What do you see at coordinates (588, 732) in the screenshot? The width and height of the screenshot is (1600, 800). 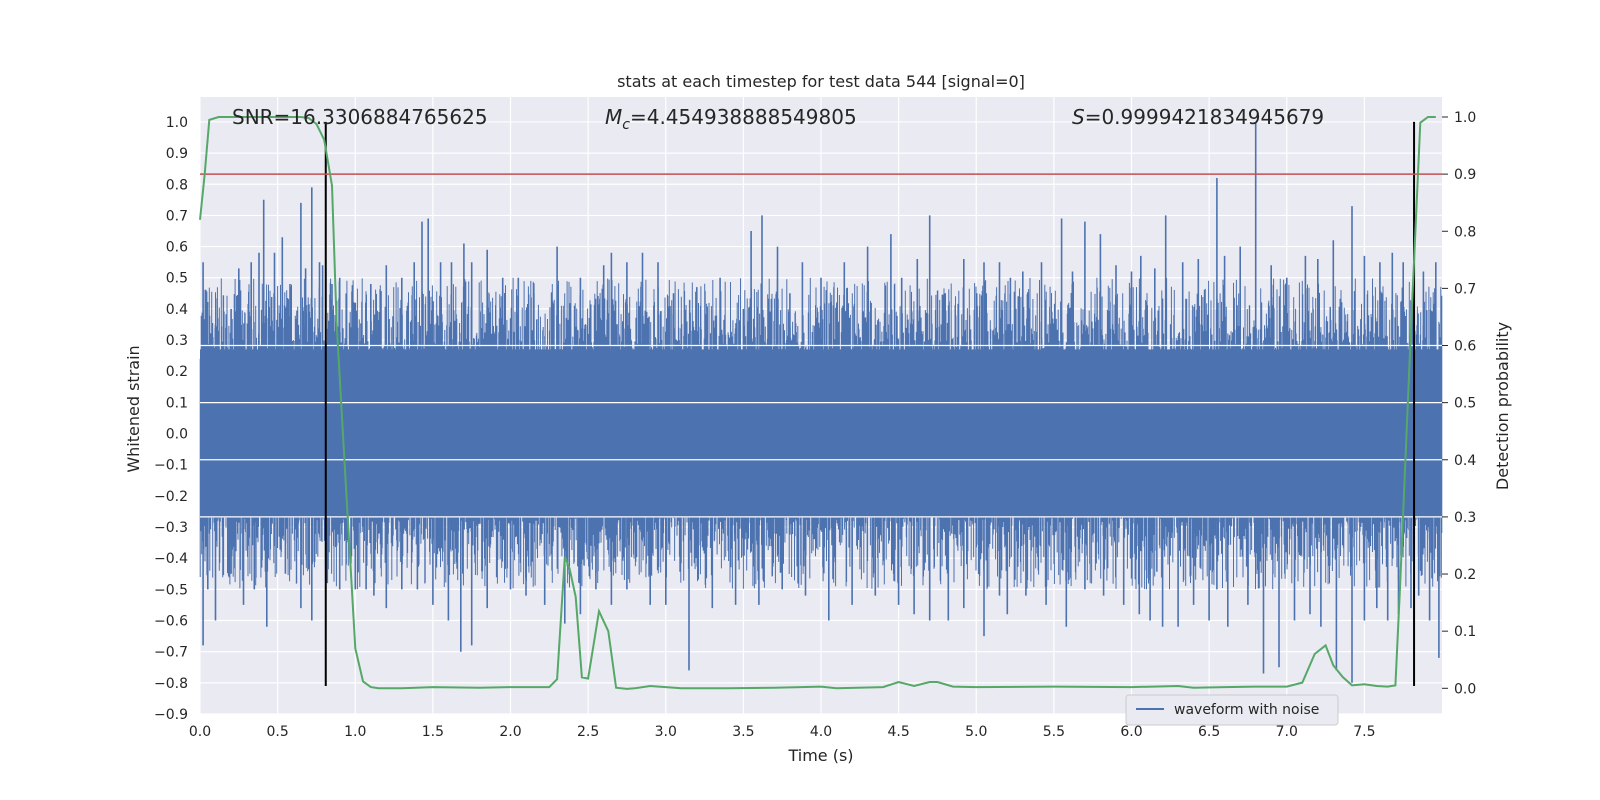 I see `x-tick-label: 2.5` at bounding box center [588, 732].